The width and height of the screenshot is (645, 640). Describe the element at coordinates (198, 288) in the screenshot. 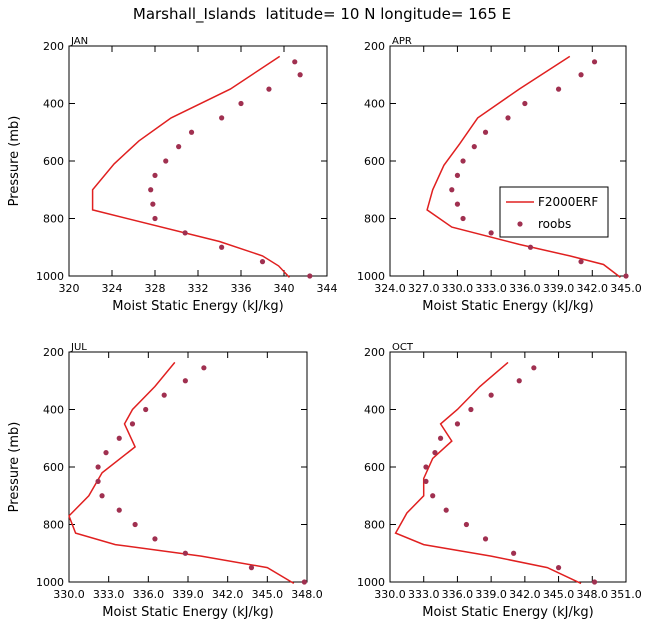

I see `x-tick-label: 332` at that location.